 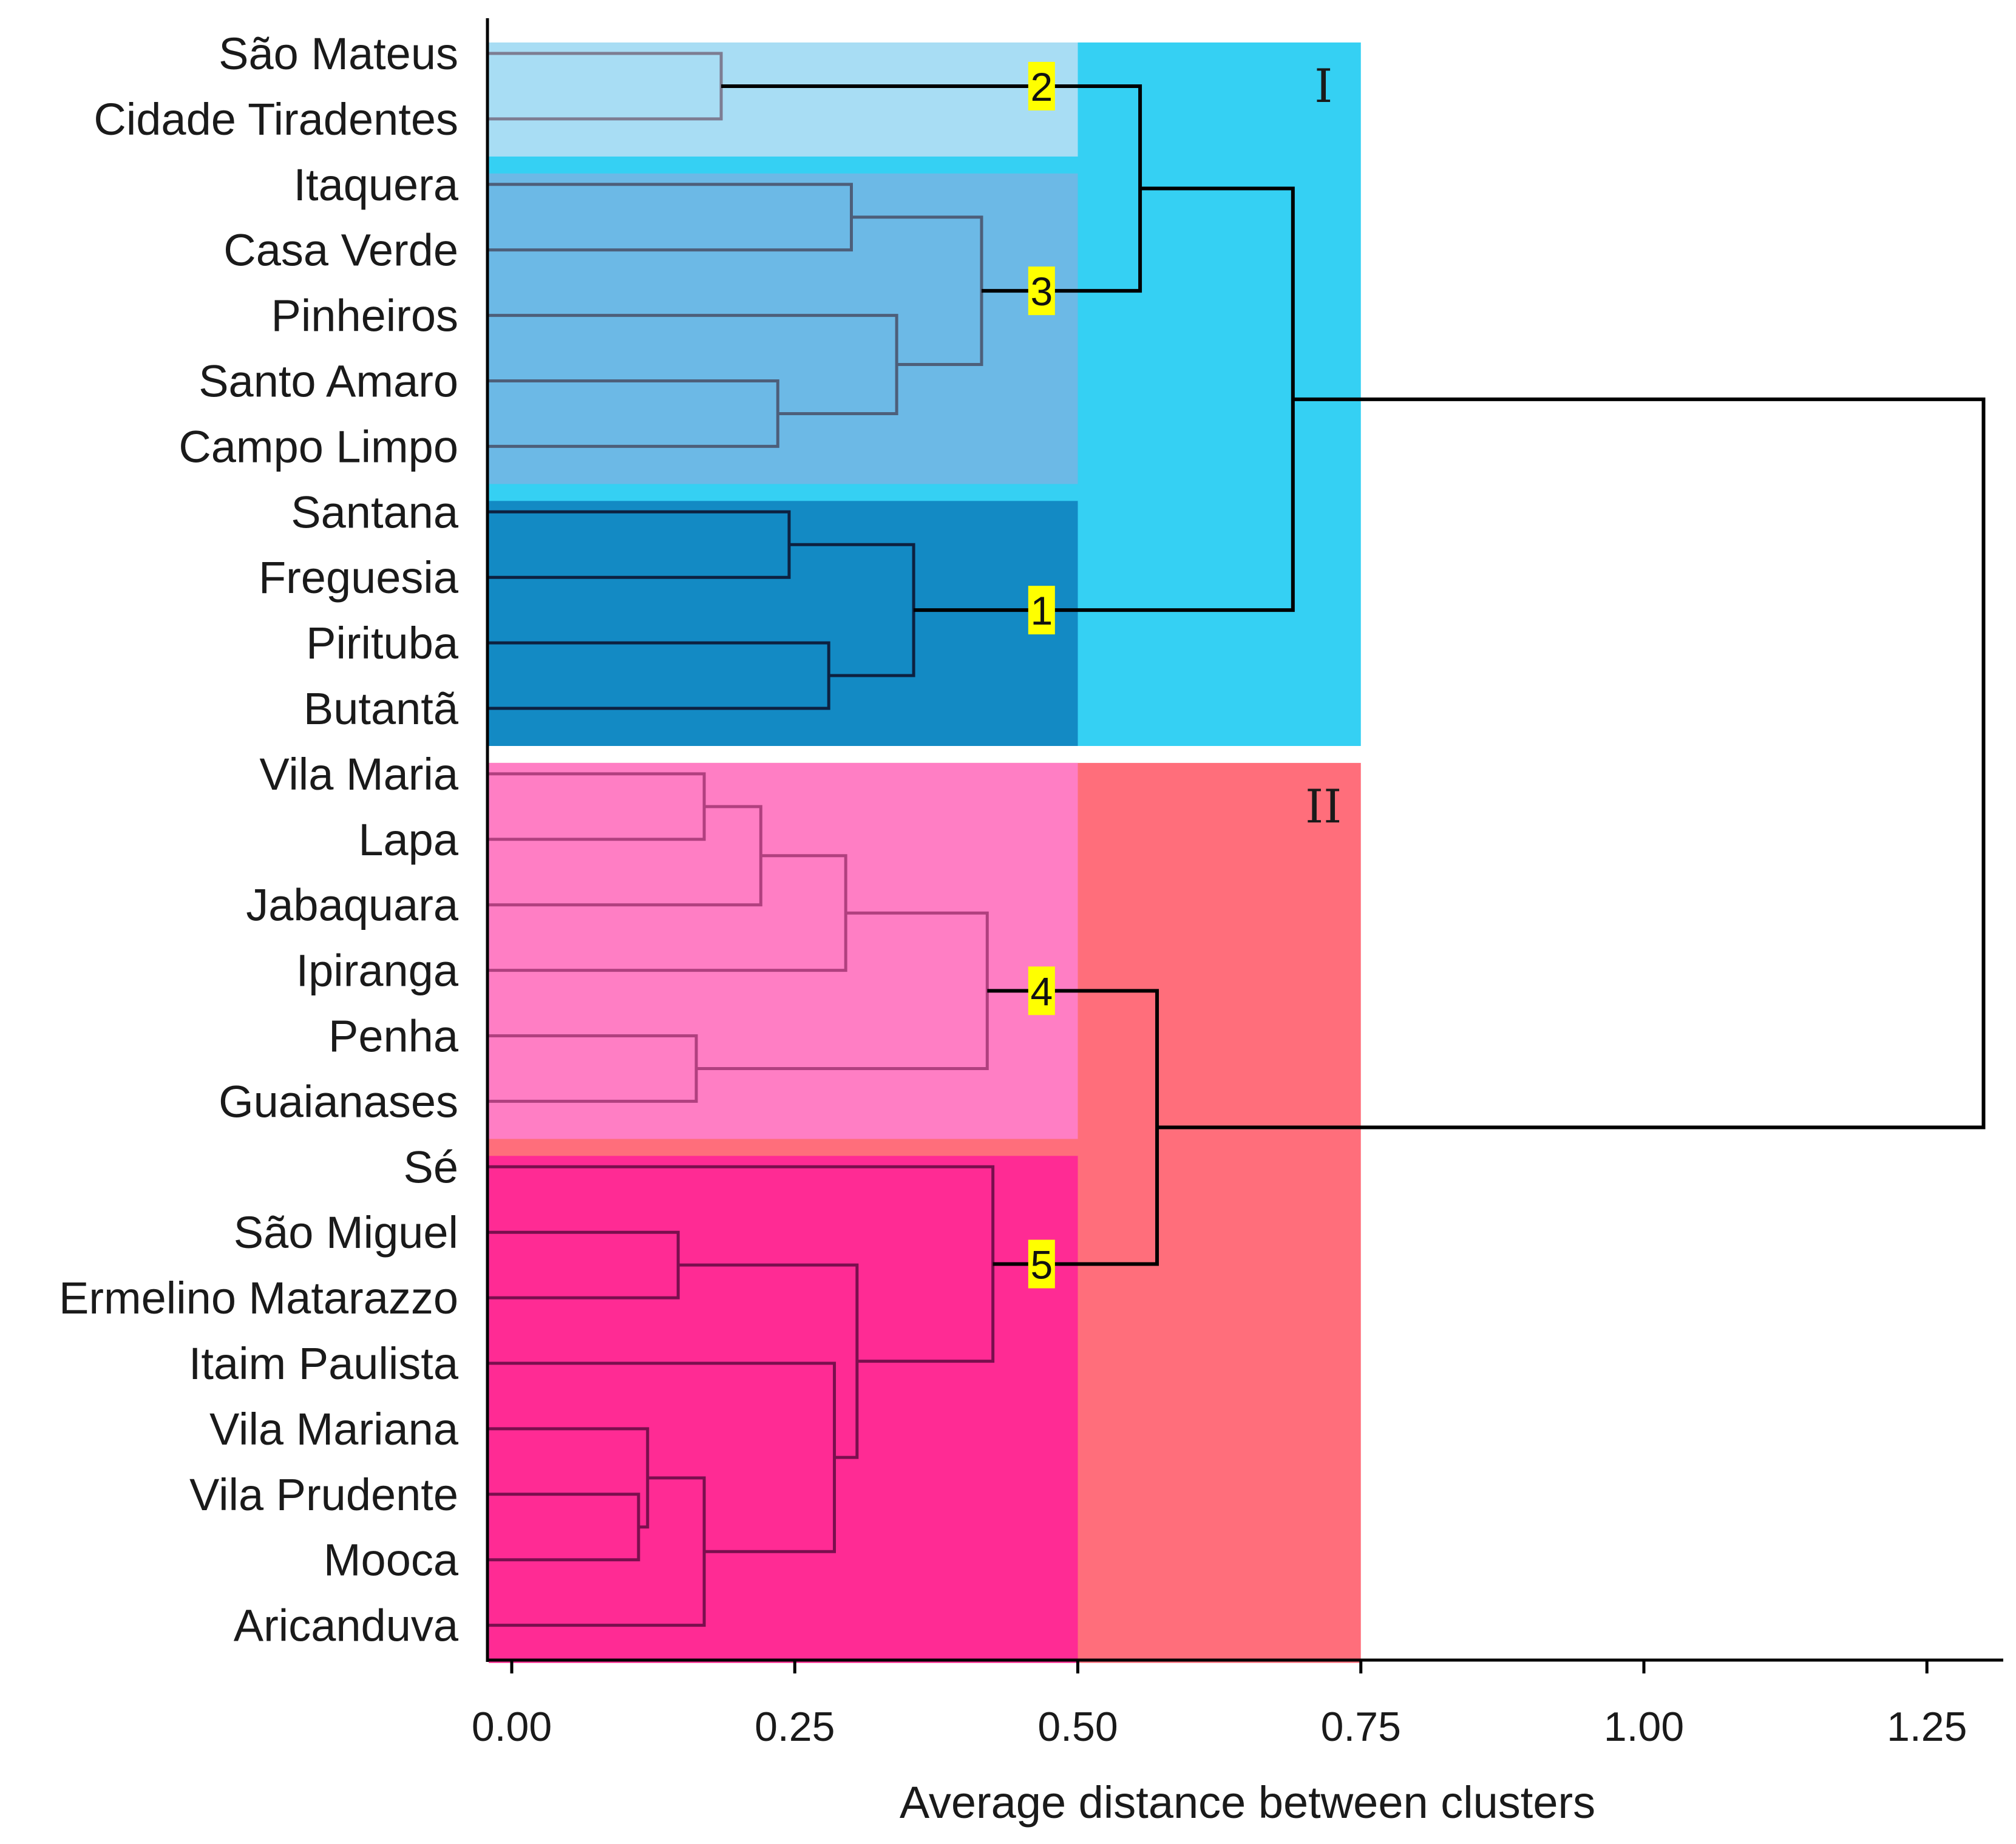 I want to click on leaf-label-7: Santana, so click(x=375, y=512).